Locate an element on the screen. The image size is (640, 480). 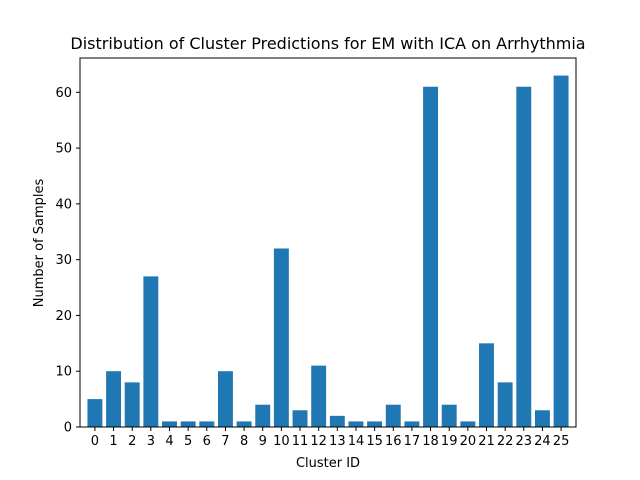
x-tick-label: 1 is located at coordinates (113, 441).